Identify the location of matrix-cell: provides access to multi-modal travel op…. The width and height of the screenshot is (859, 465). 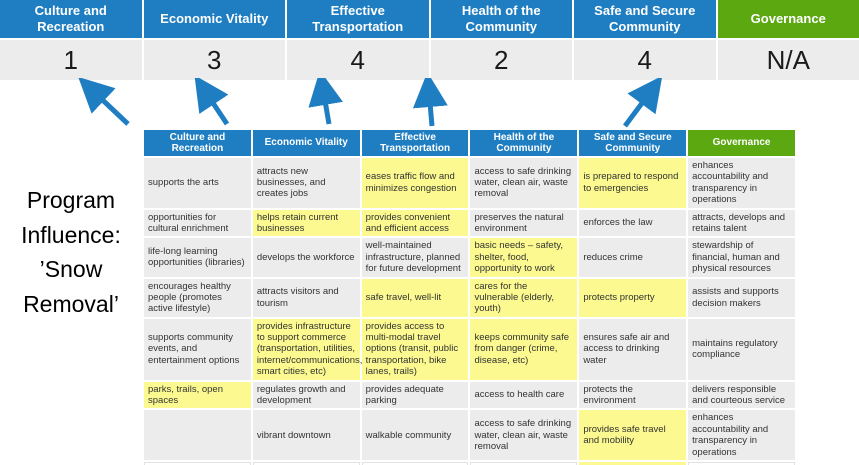
(415, 349).